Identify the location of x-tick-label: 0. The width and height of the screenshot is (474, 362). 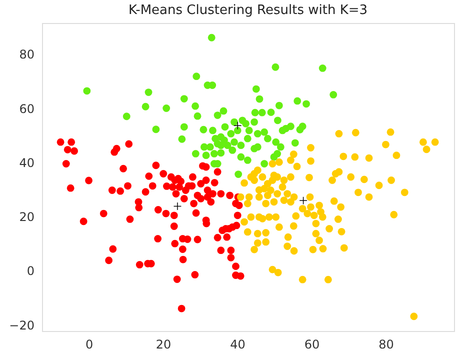
(89, 345).